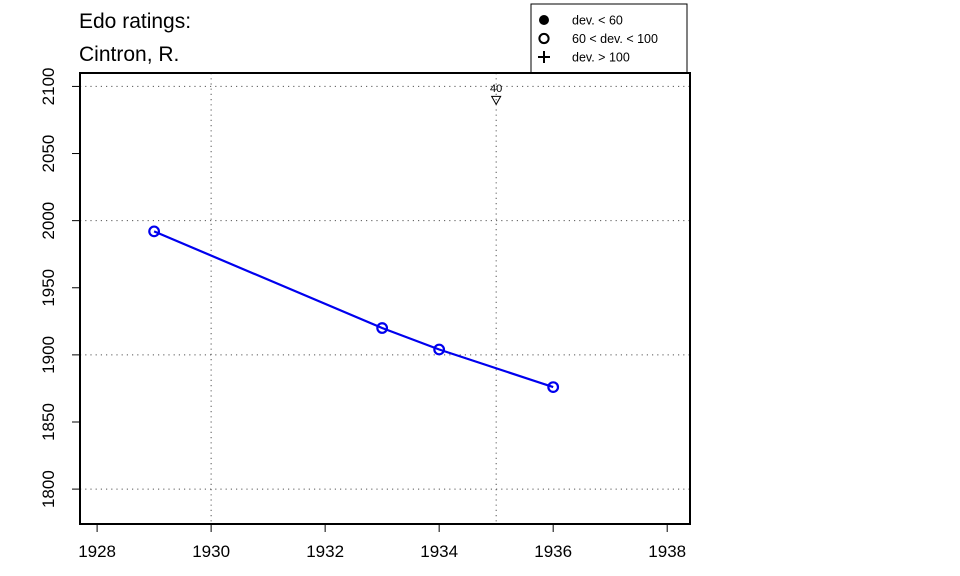 This screenshot has height=576, width=960. Describe the element at coordinates (325, 551) in the screenshot. I see `x-tick-label: 1932` at that location.